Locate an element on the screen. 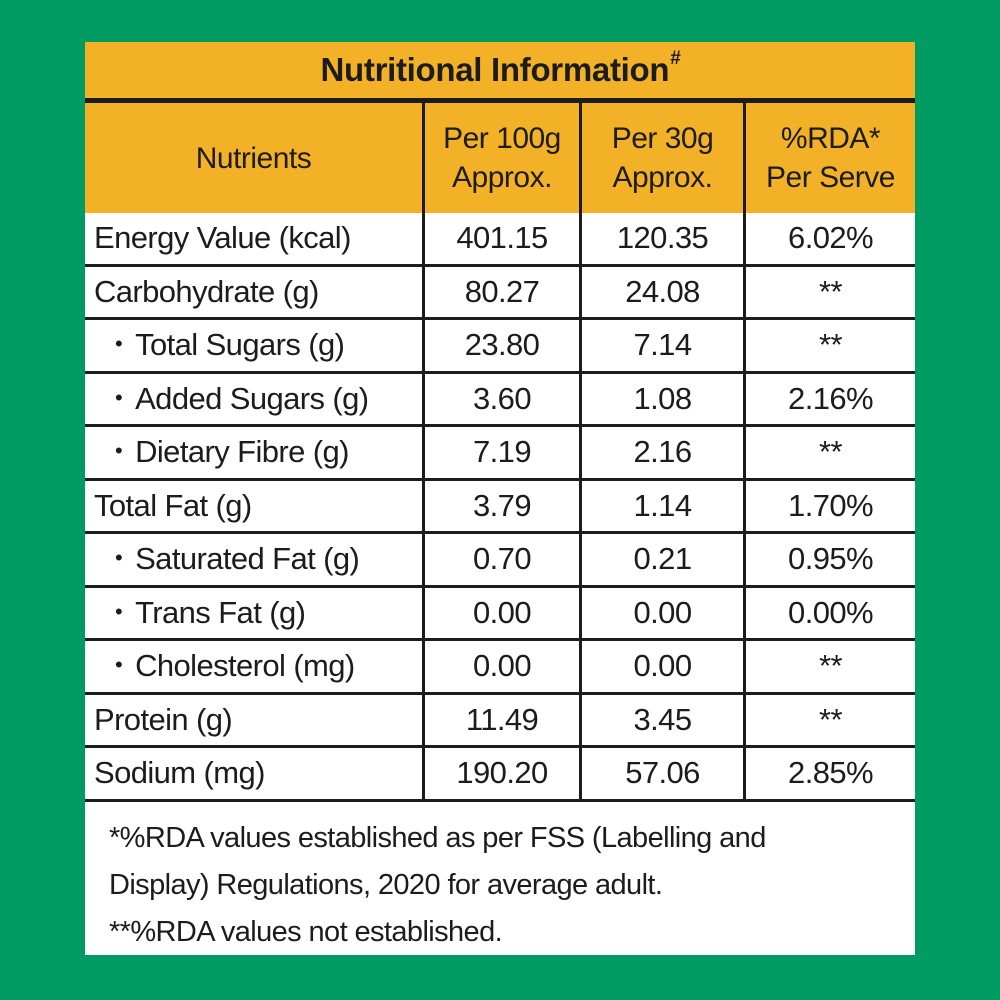 The width and height of the screenshot is (1000, 1000). rda-value: 2.85% is located at coordinates (831, 773).